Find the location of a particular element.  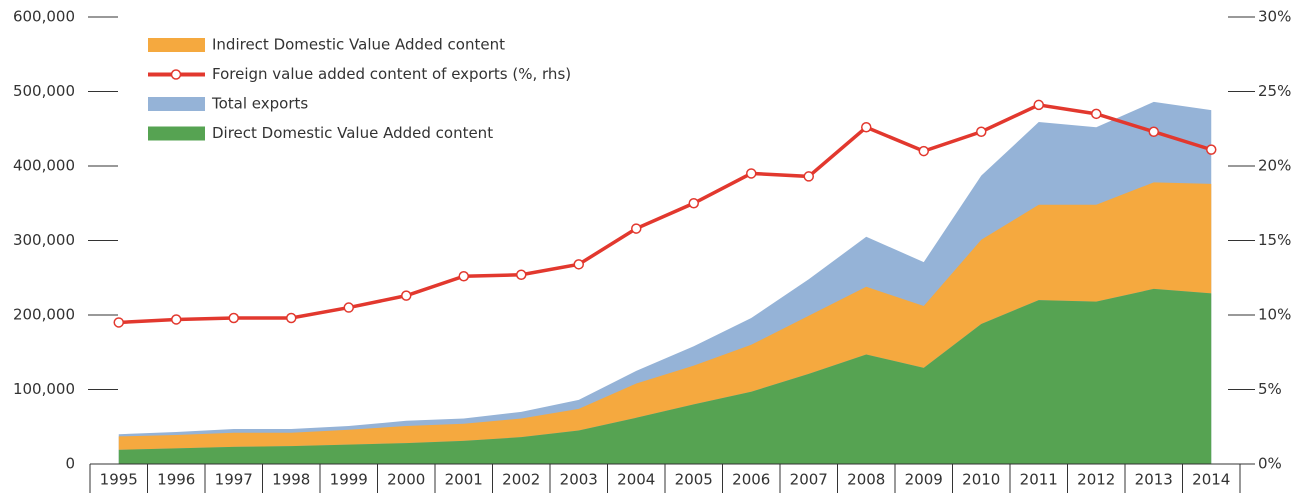

legend-label: Total exports is located at coordinates (259, 104).